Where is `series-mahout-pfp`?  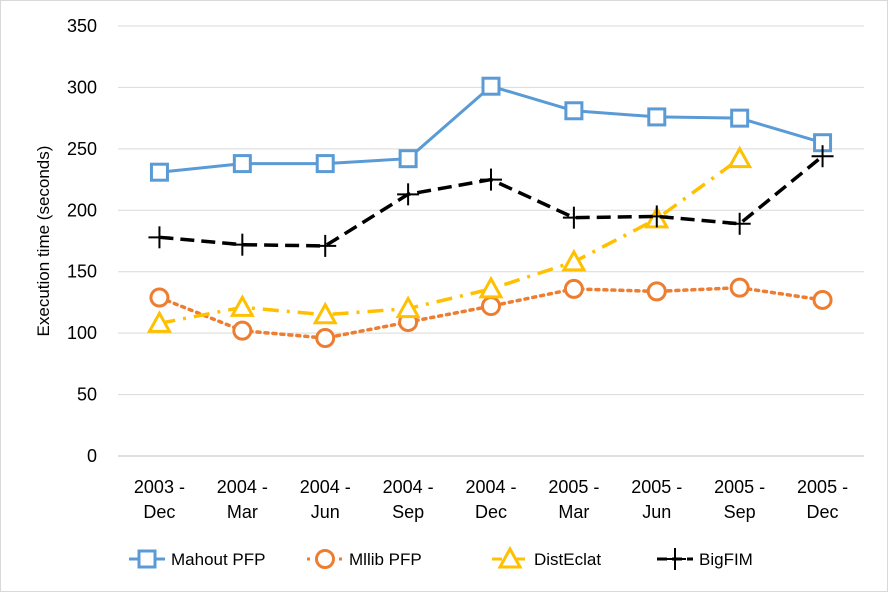
series-mahout-pfp is located at coordinates (491, 129).